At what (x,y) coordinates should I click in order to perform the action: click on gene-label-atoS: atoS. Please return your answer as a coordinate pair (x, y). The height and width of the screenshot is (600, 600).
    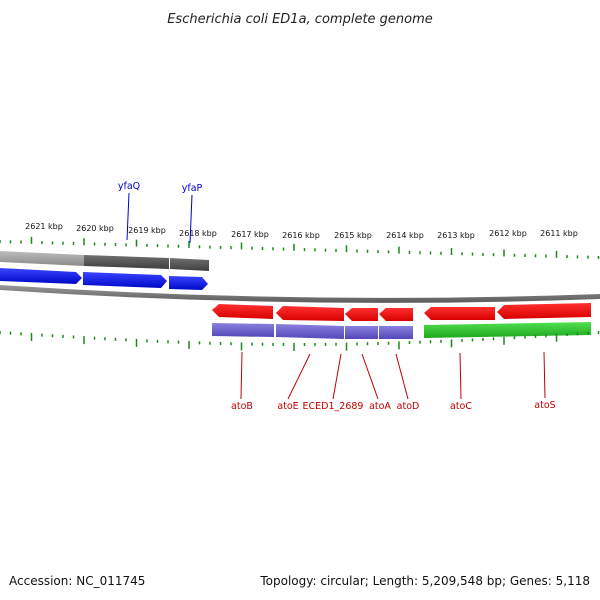
    Looking at the image, I should click on (544, 405).